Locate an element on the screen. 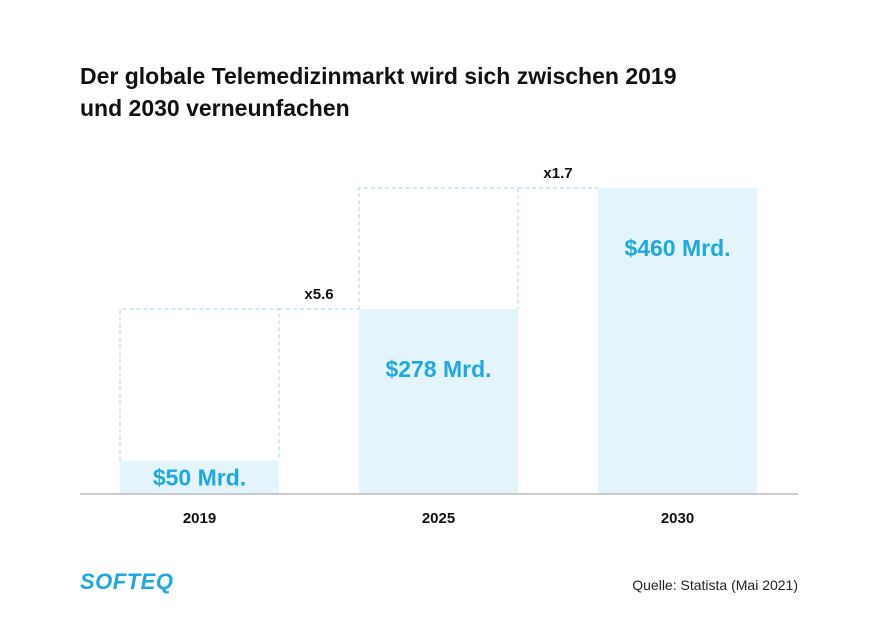 The width and height of the screenshot is (878, 623). growth-label-2025-2030: x1.7 is located at coordinates (557, 173).